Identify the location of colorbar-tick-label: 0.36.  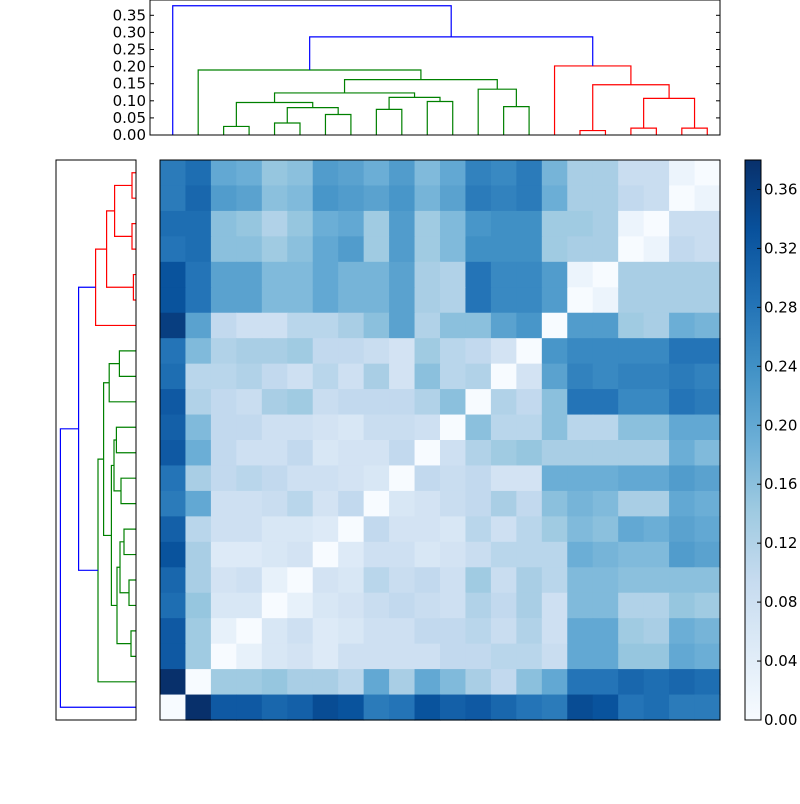
(780, 189).